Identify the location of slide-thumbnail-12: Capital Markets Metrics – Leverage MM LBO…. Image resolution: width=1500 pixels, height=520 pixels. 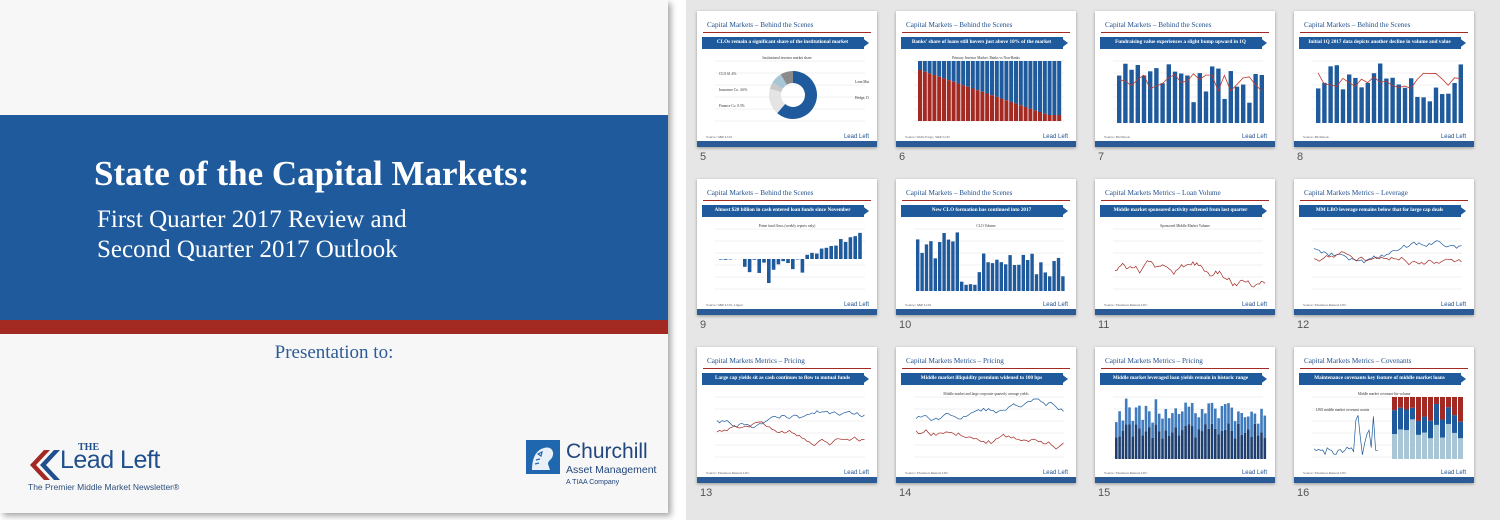
(1384, 247).